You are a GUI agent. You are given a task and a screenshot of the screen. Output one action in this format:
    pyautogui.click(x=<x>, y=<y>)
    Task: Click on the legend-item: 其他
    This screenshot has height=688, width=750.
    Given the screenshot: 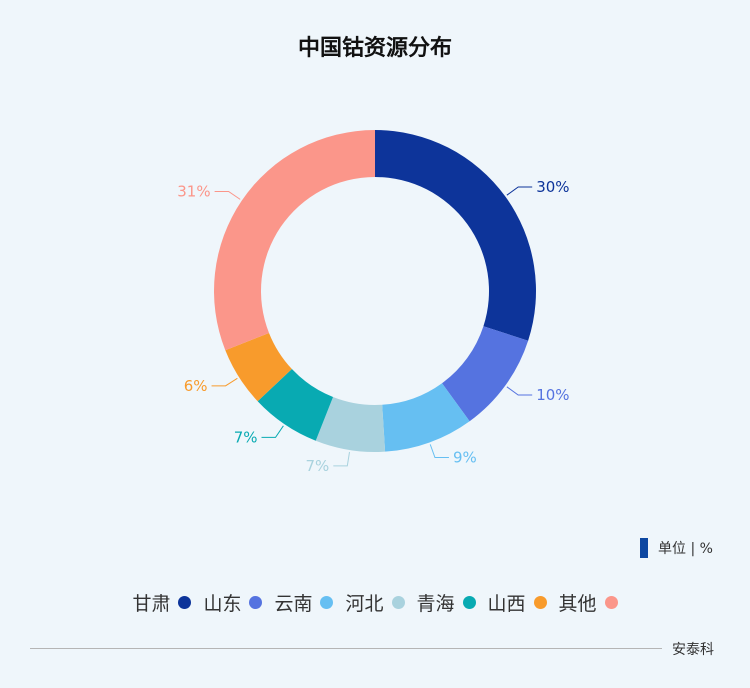 What is the action you would take?
    pyautogui.click(x=588, y=602)
    